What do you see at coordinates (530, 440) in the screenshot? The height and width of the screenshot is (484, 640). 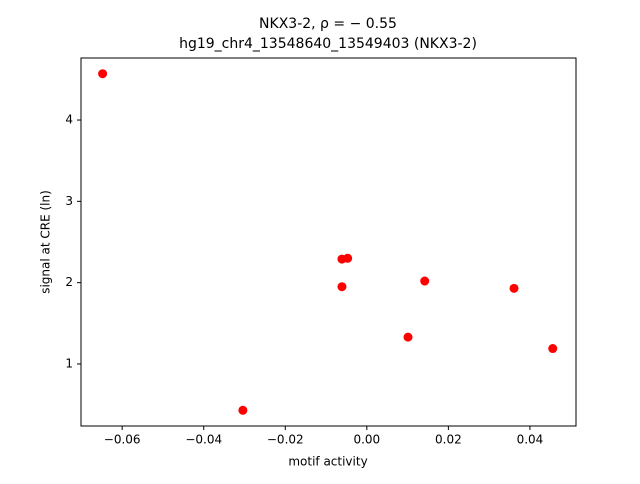 I see `x-tick-label: 0.04` at bounding box center [530, 440].